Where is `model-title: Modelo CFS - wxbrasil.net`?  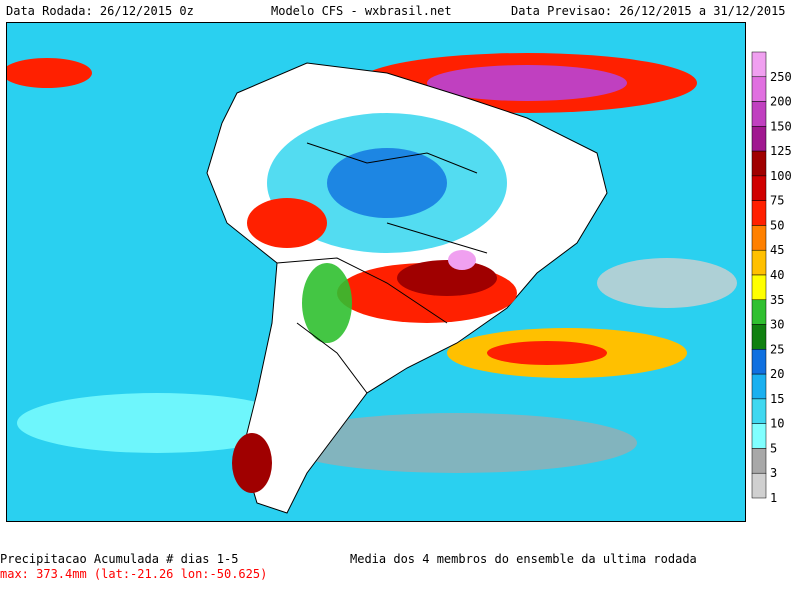 model-title: Modelo CFS - wxbrasil.net is located at coordinates (361, 11).